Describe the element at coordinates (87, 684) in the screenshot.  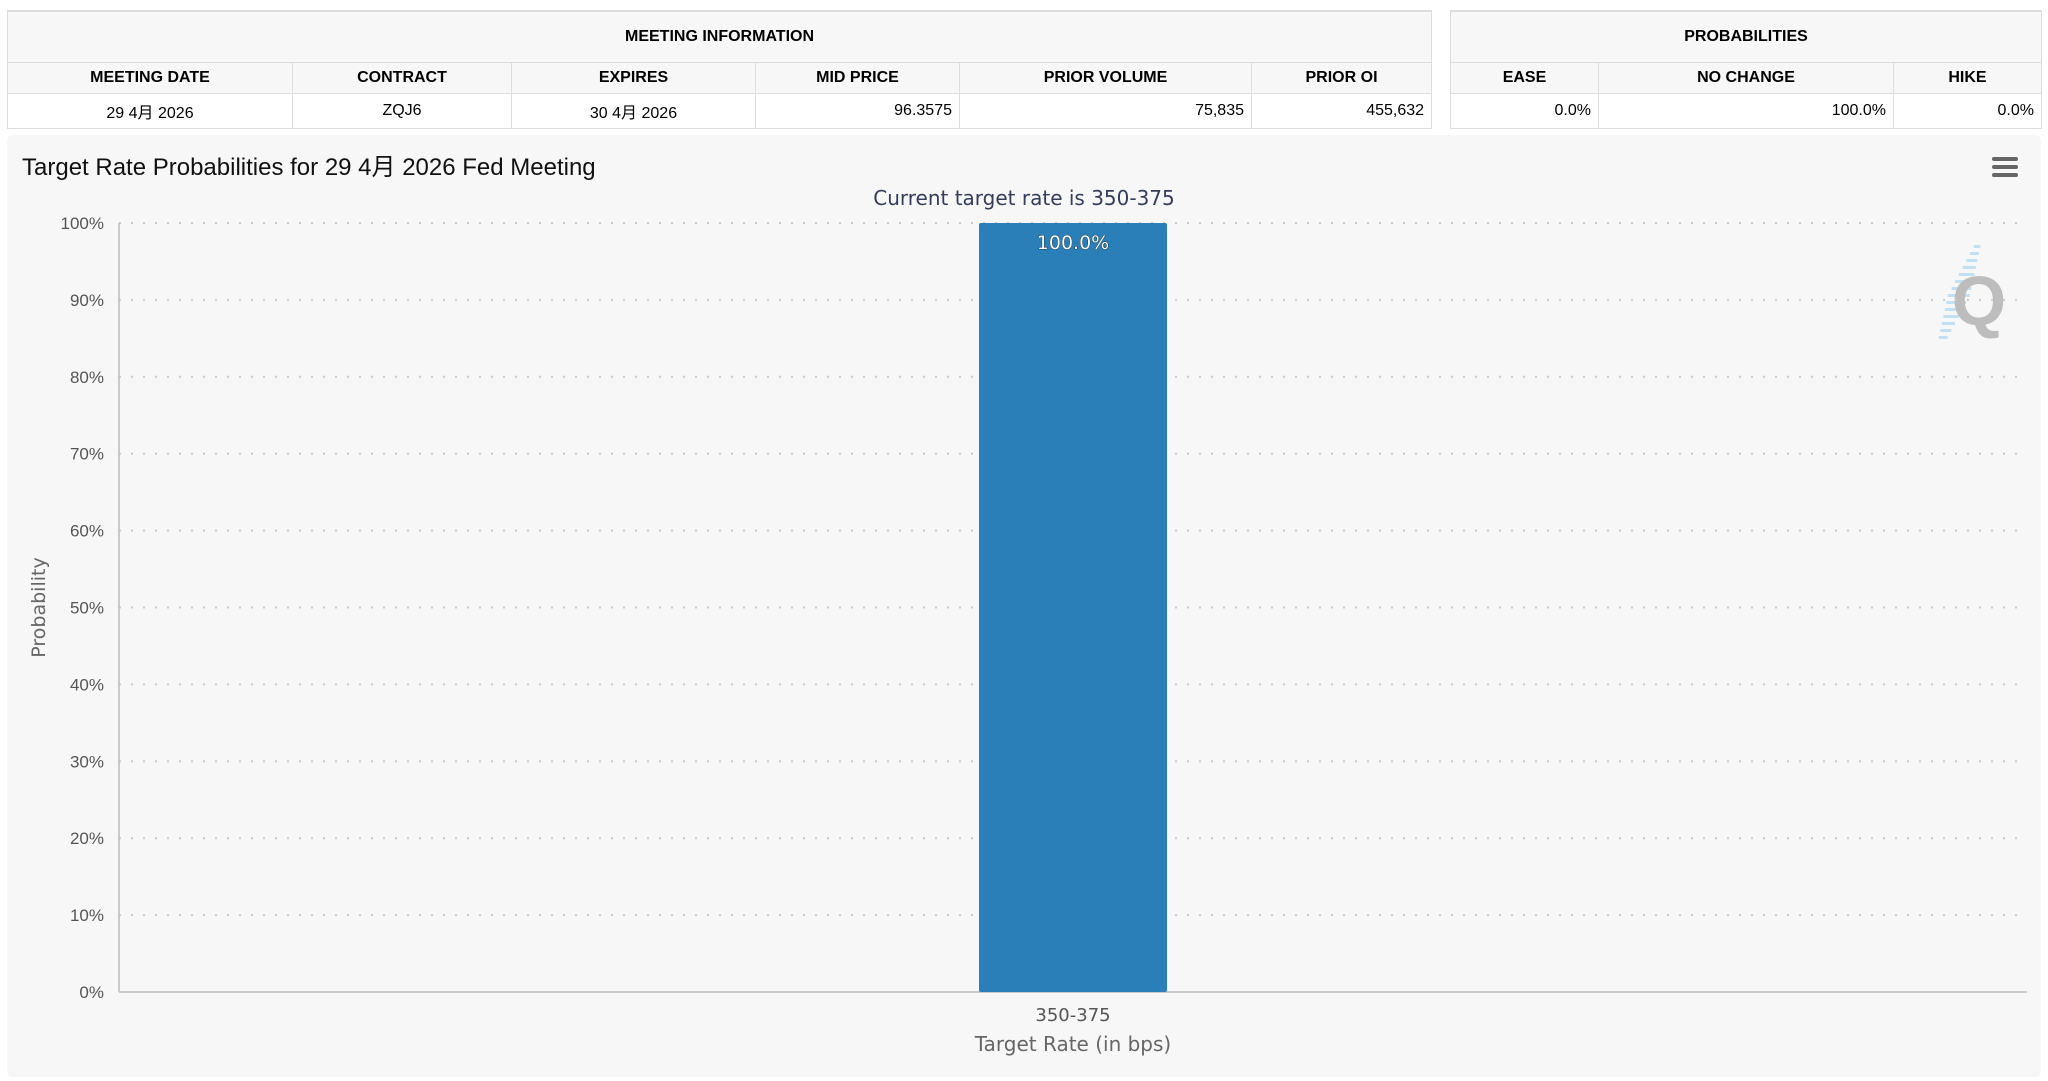
I see `y-tick-label: 40%` at that location.